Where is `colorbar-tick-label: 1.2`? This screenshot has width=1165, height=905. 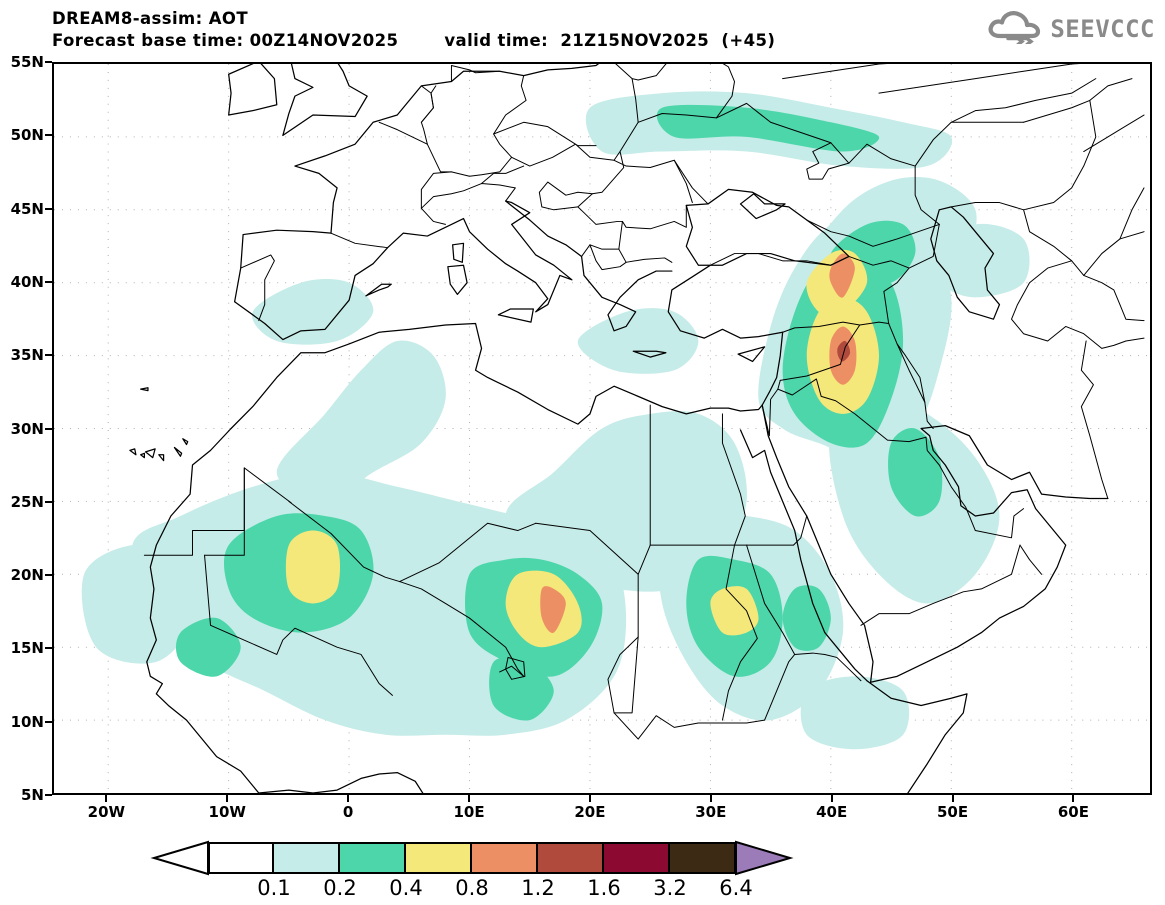 colorbar-tick-label: 1.2 is located at coordinates (538, 888).